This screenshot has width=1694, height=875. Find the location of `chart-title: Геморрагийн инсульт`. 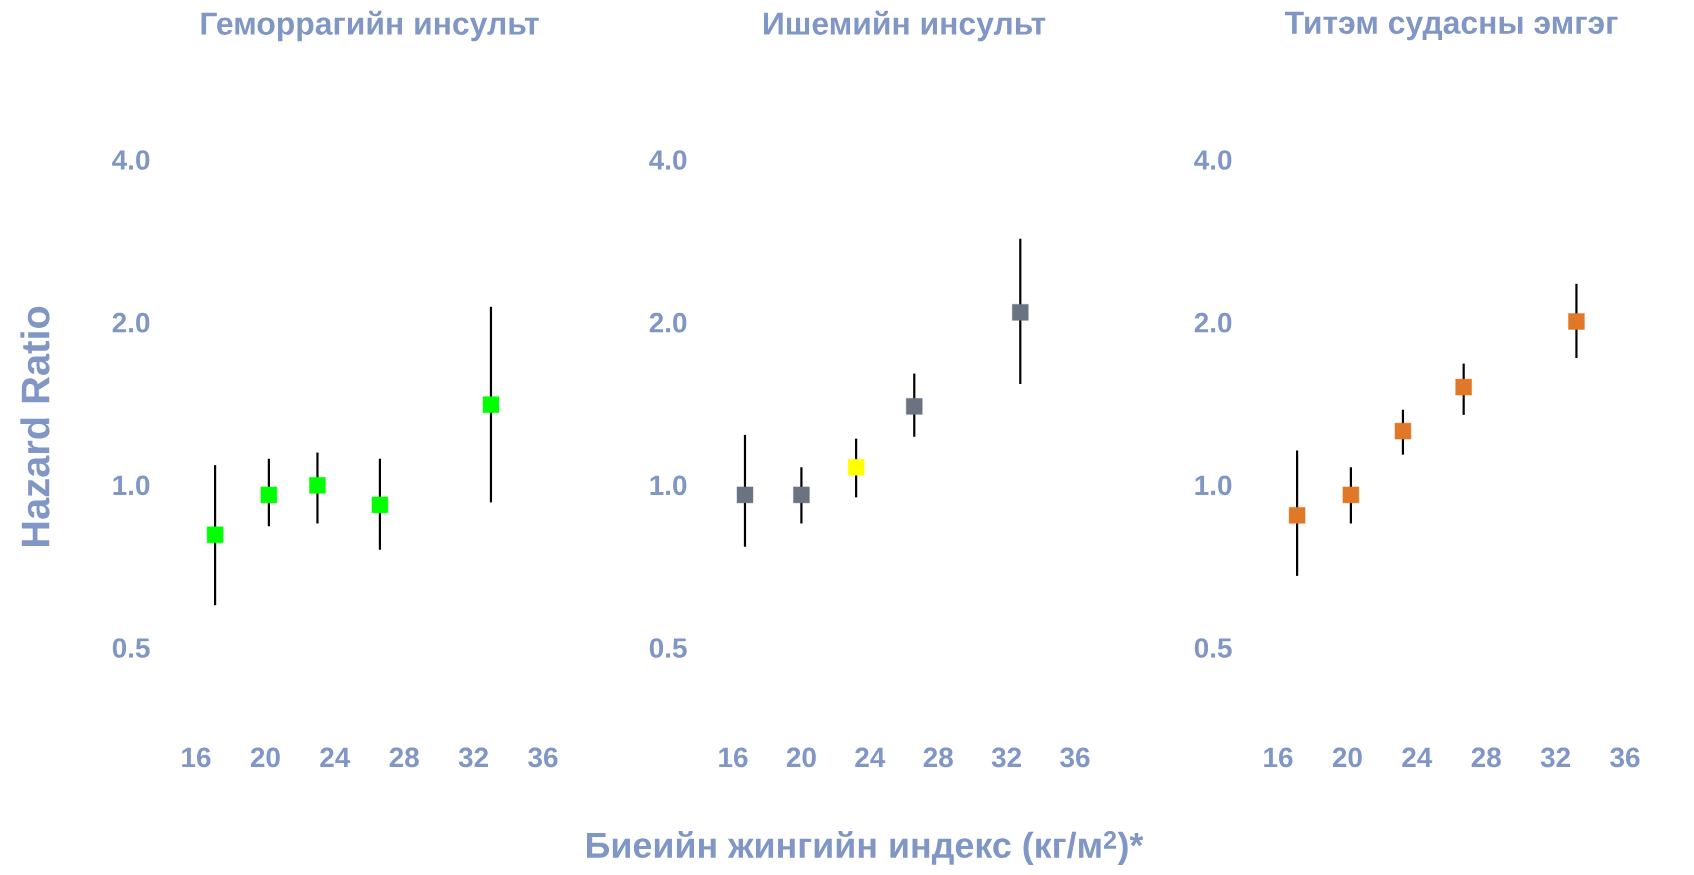

chart-title: Геморрагийн инсульт is located at coordinates (370, 26).